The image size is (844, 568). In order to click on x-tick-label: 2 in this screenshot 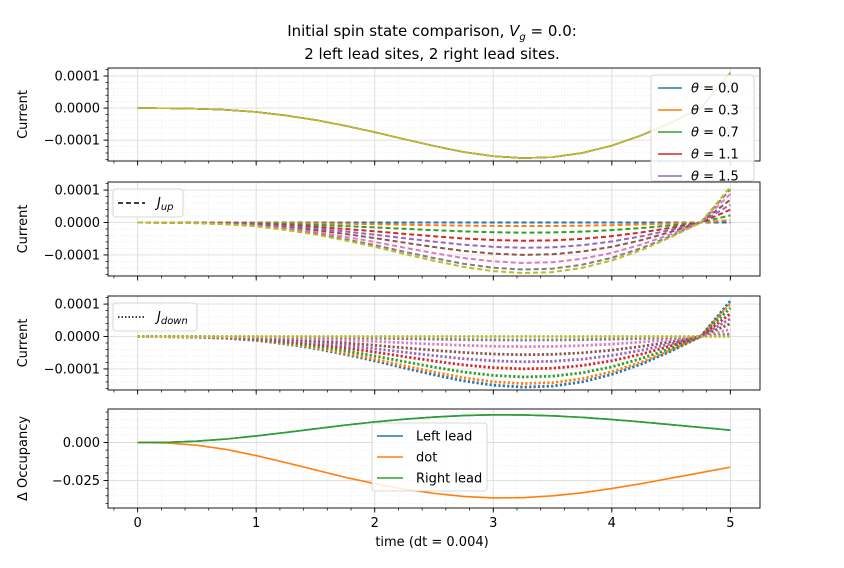, I will do `click(375, 523)`.